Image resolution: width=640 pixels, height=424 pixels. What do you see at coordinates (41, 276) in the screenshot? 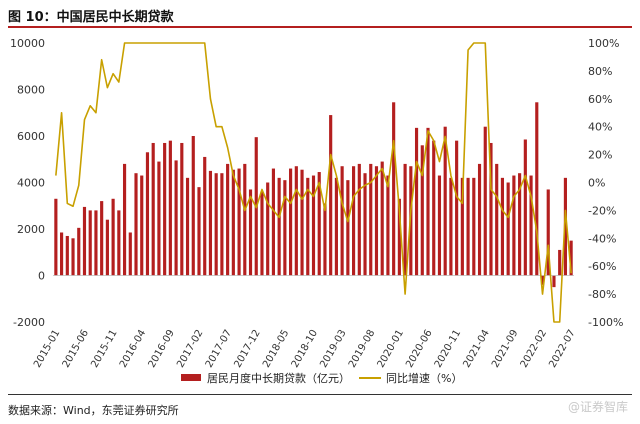
I see `y-left-tick-label: 0` at bounding box center [41, 276].